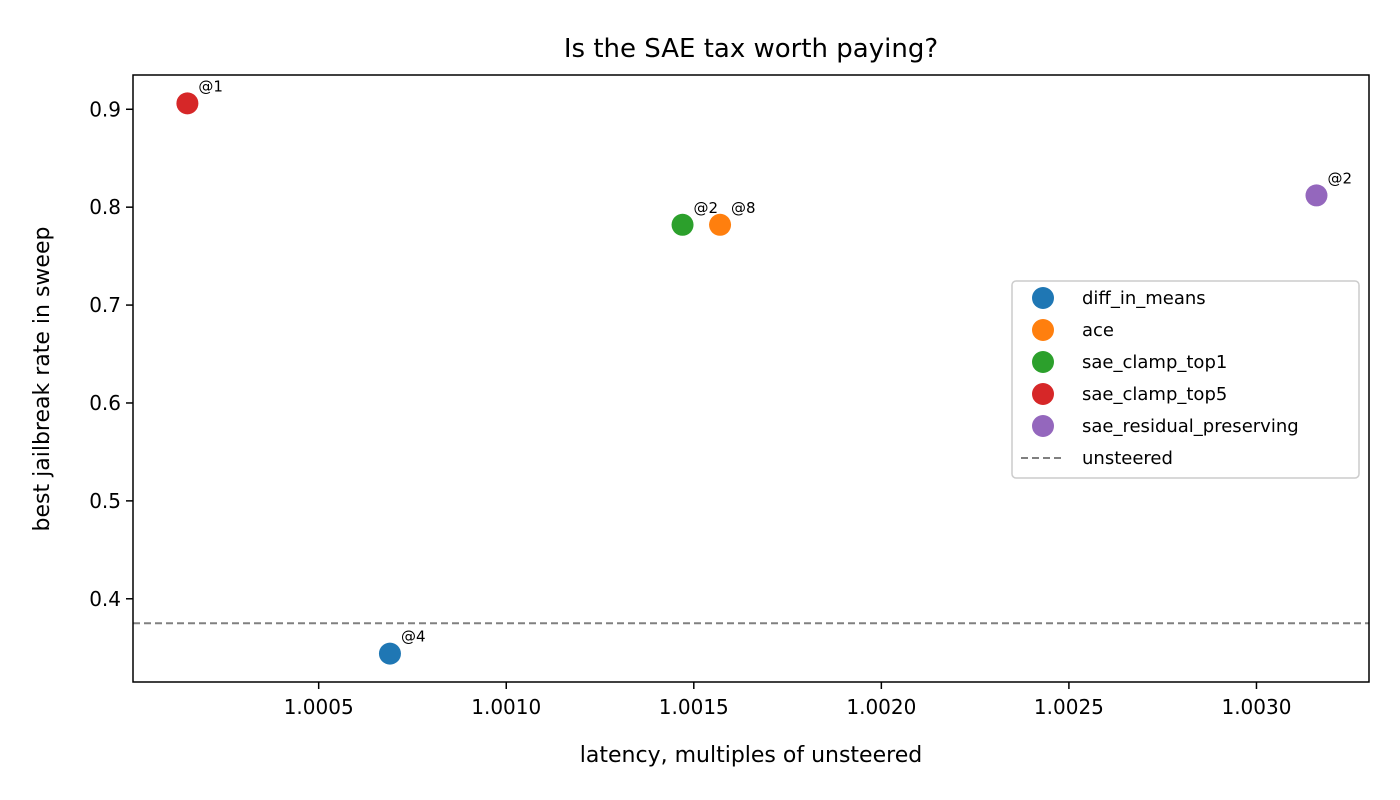 This screenshot has width=1400, height=800. I want to click on legend-marker-sae_residual_preserving, so click(1043, 426).